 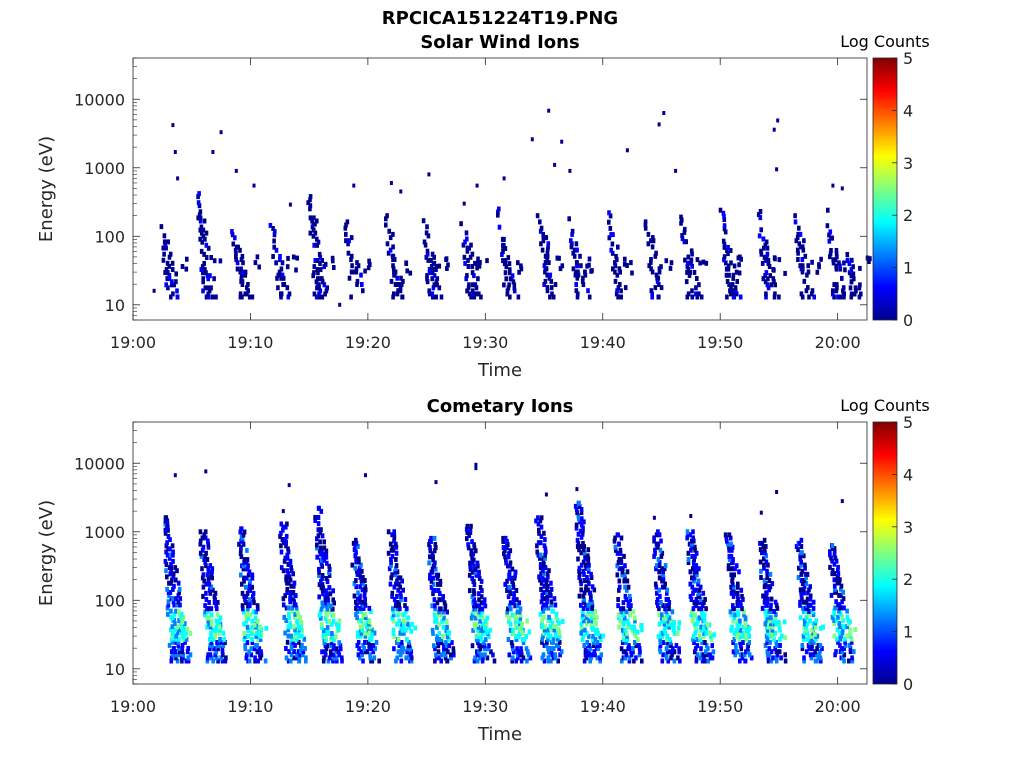 What do you see at coordinates (908, 58) in the screenshot?
I see `colorbar-tick-label: 5` at bounding box center [908, 58].